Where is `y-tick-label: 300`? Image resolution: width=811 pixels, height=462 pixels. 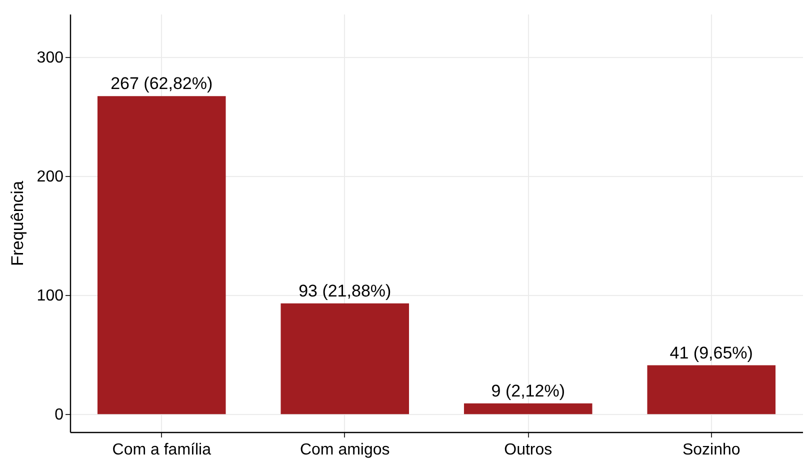 y-tick-label: 300 is located at coordinates (50, 57).